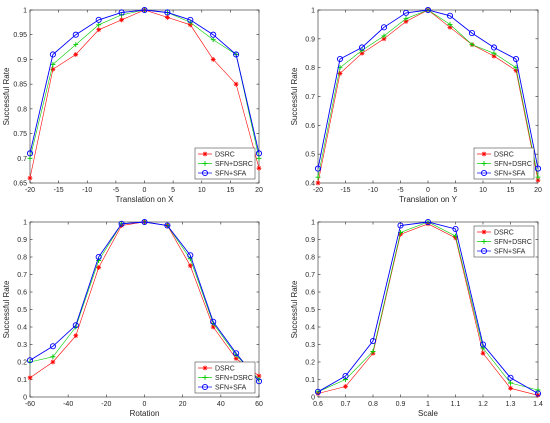 The height and width of the screenshot is (423, 550). Describe the element at coordinates (483, 404) in the screenshot. I see `x-tick-label: 1.2` at that location.